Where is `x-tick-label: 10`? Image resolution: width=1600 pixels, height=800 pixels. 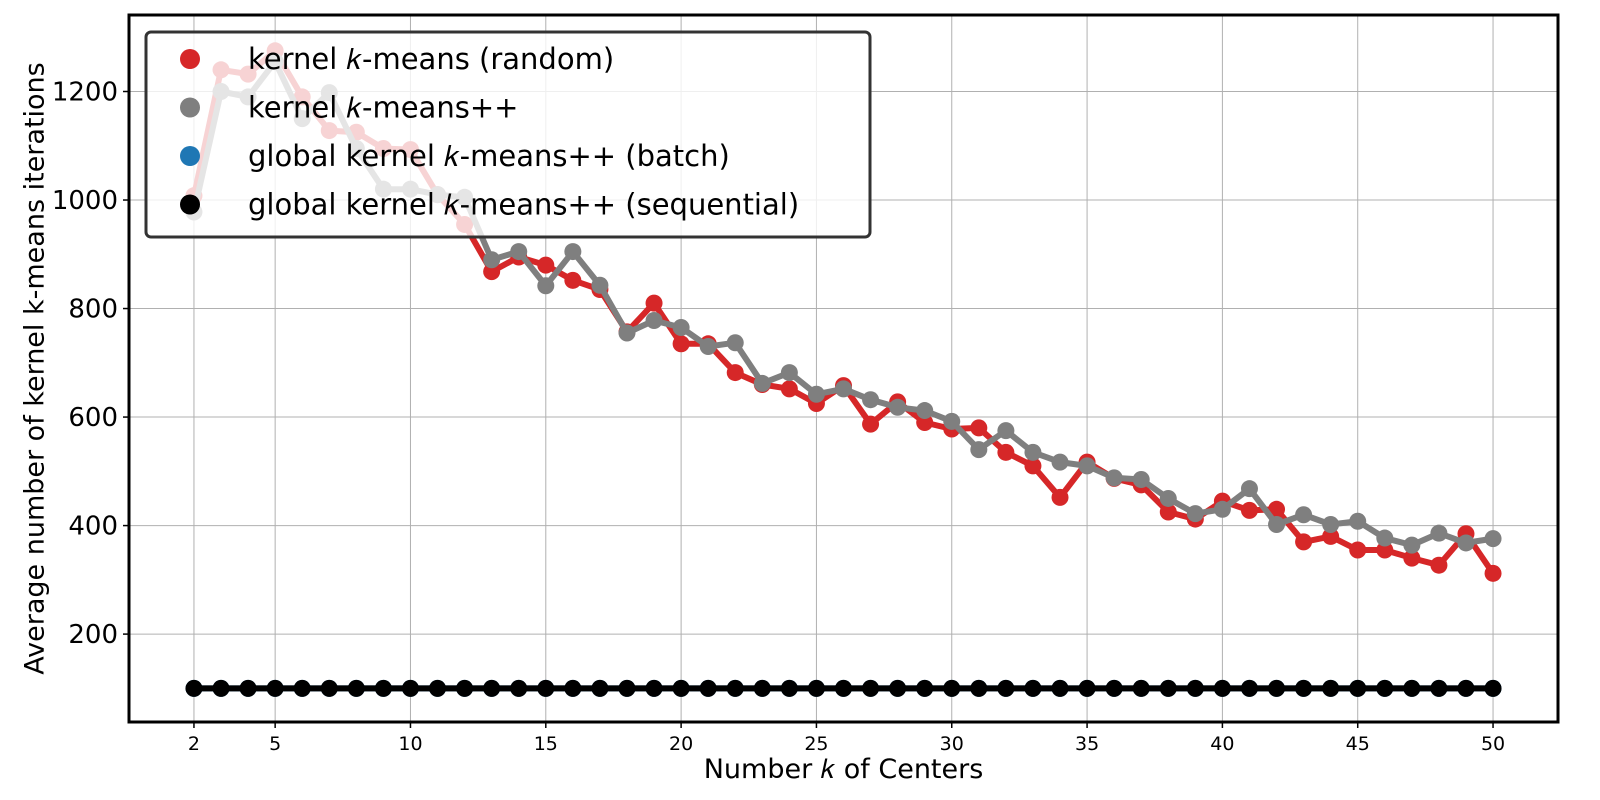
x-tick-label: 10 is located at coordinates (410, 744).